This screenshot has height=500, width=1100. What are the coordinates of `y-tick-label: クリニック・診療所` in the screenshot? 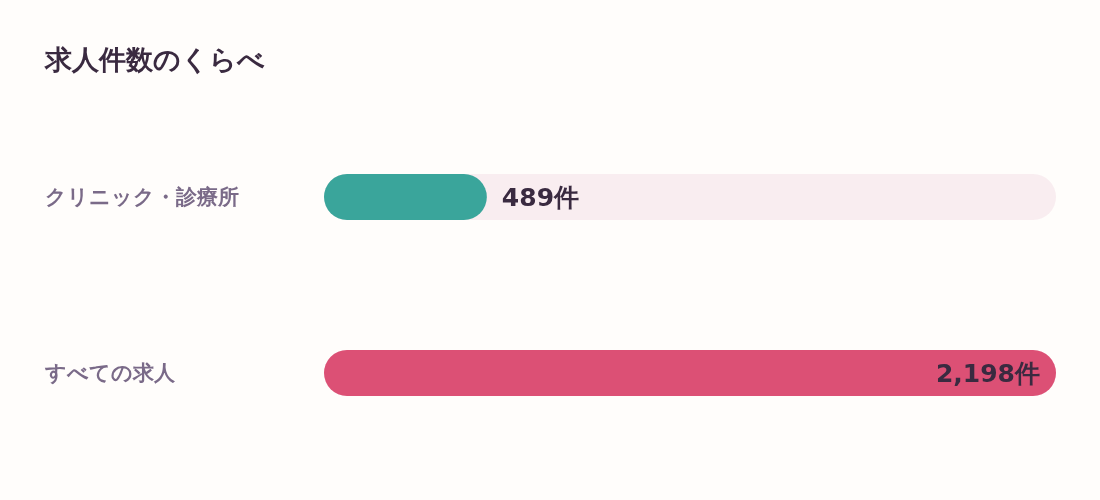 It's located at (142, 197).